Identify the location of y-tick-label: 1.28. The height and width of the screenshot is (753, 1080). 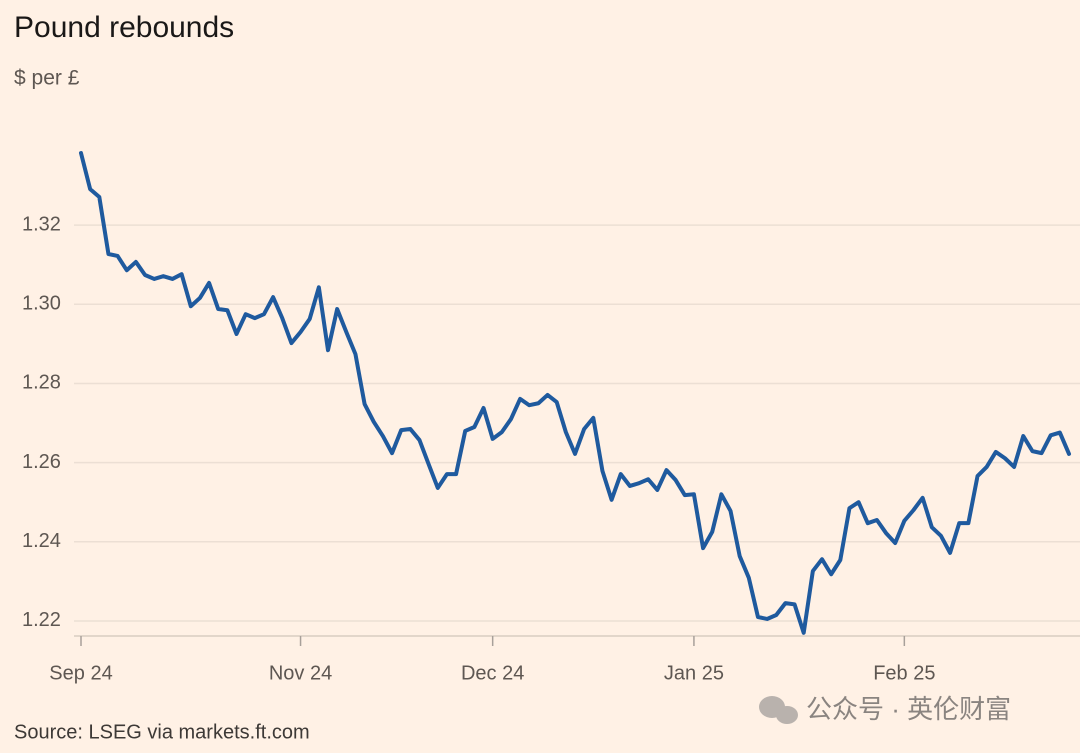
(41, 383).